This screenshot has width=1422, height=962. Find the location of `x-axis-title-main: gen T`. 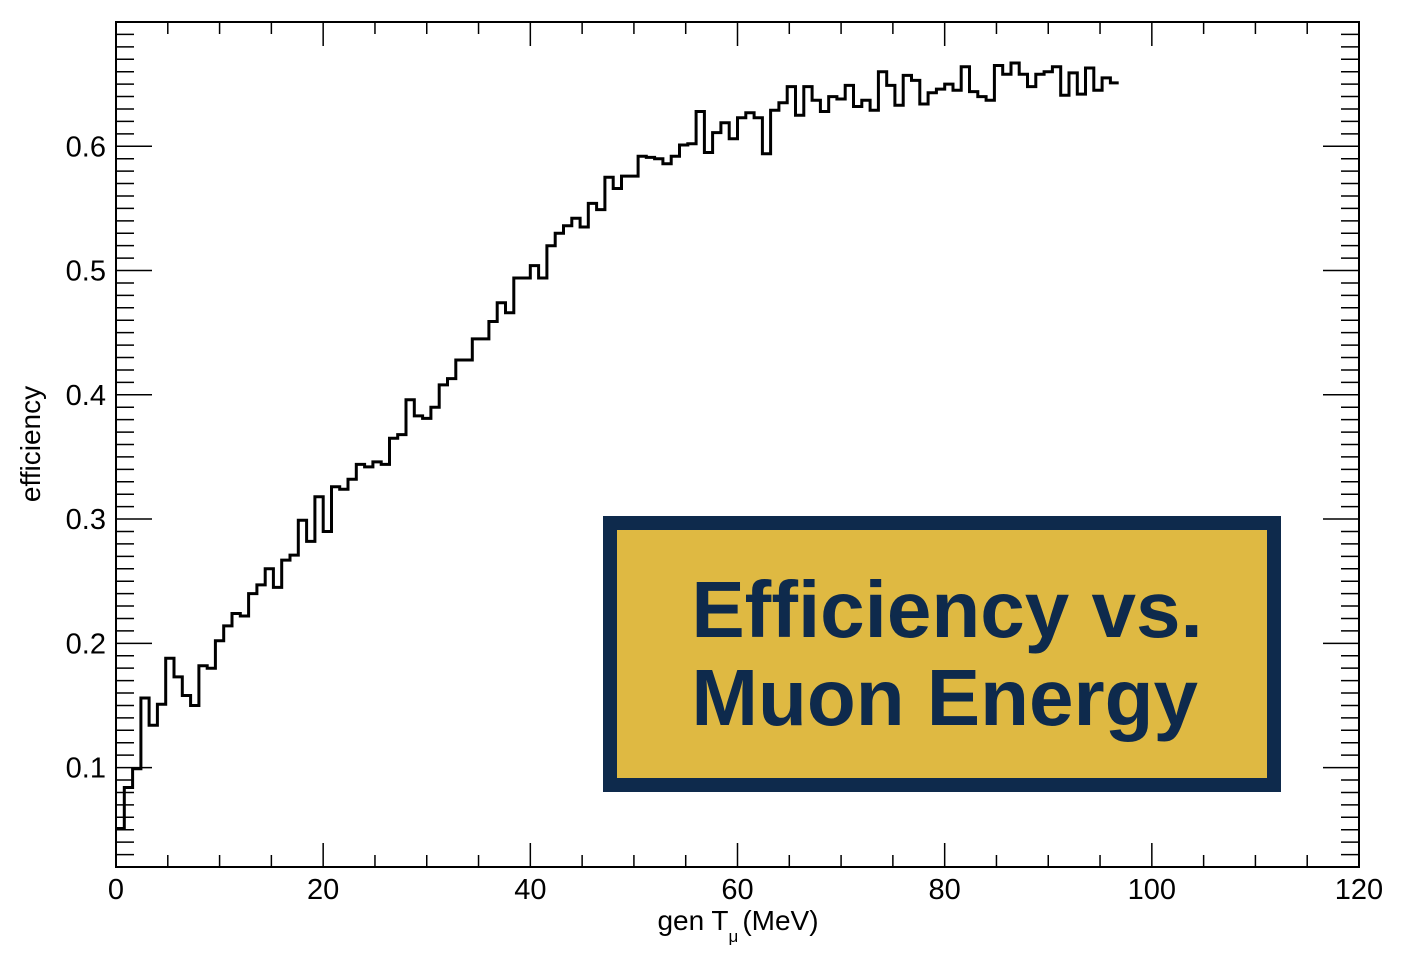

x-axis-title-main: gen T is located at coordinates (692, 920).